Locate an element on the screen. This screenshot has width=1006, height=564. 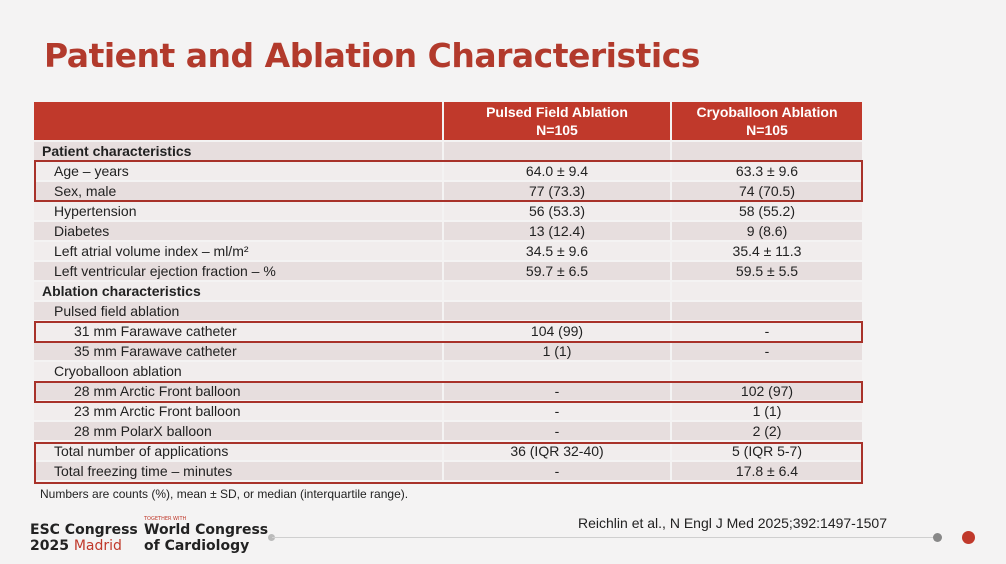
header-label-col is located at coordinates (239, 121).